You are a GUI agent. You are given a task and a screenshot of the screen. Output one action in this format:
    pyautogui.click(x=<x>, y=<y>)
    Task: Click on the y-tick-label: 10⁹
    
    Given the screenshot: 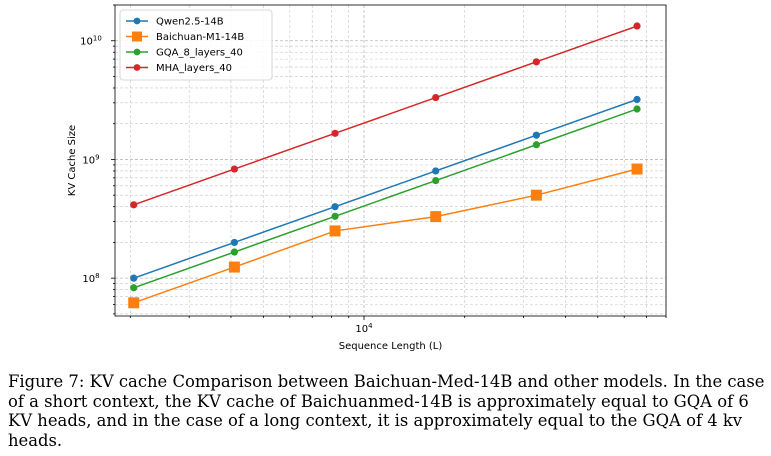 What is the action you would take?
    pyautogui.click(x=90, y=159)
    